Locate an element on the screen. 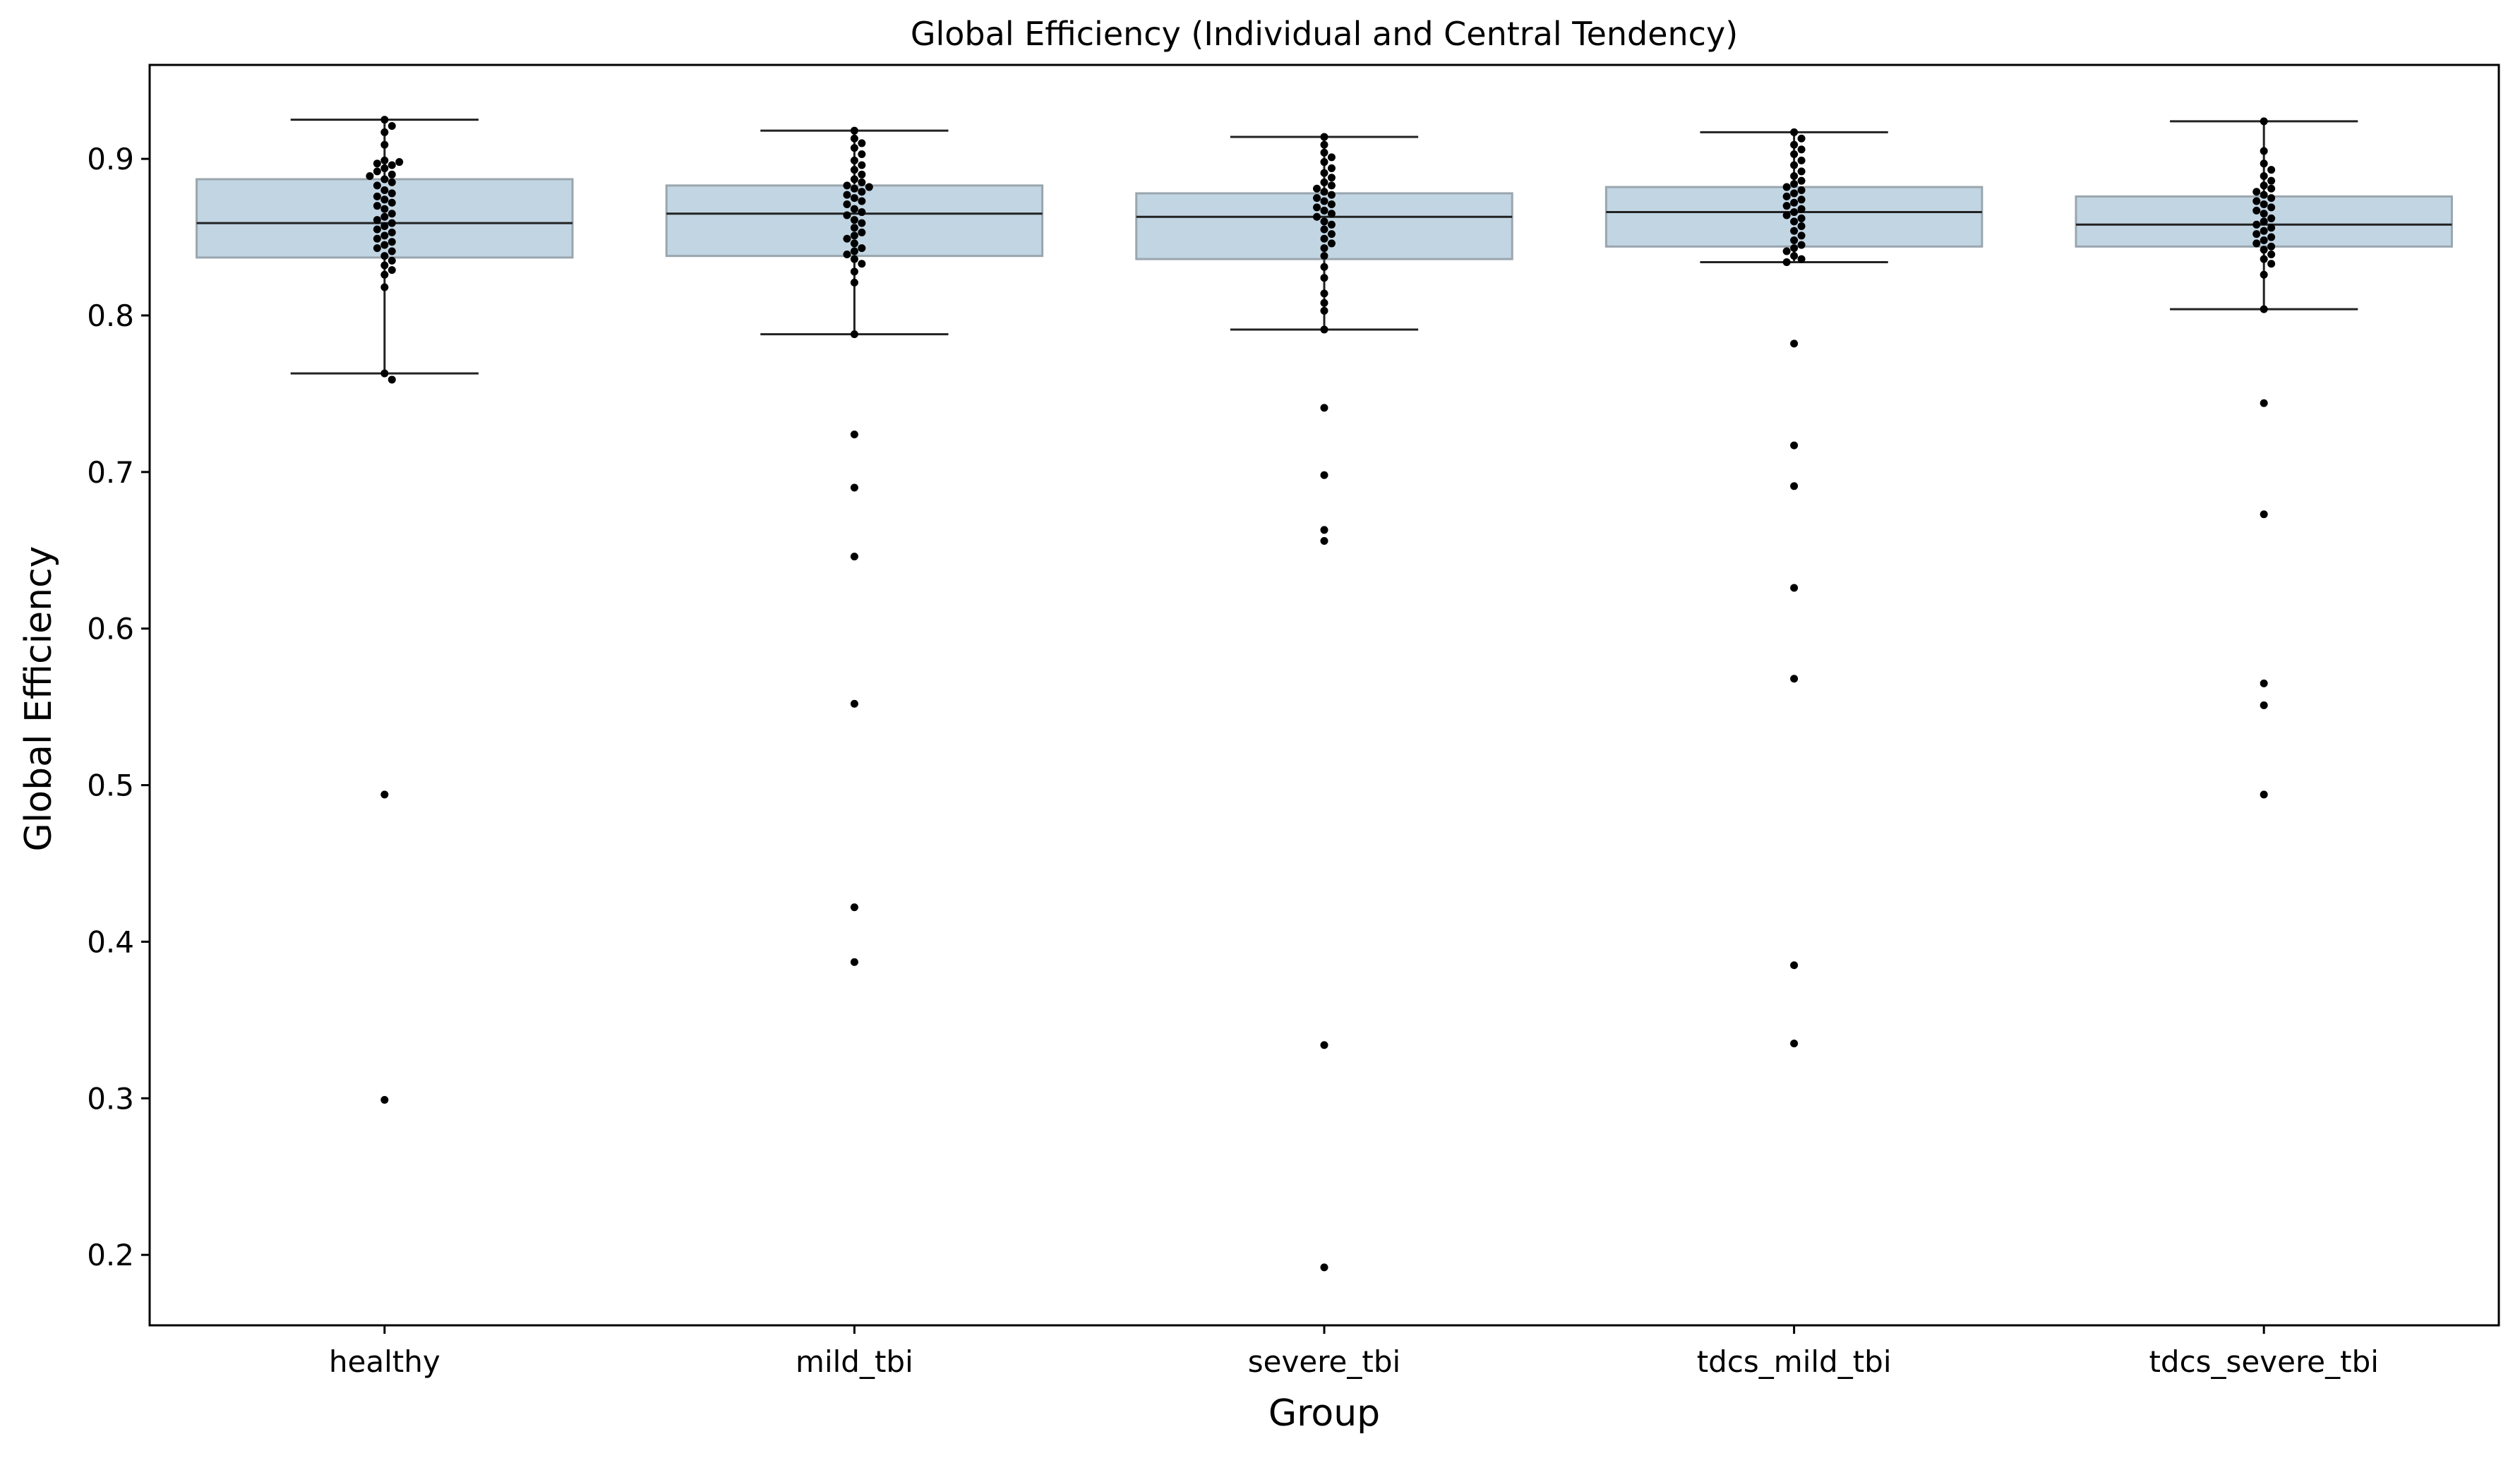  y-tick-label: 0.7 is located at coordinates (111, 473).